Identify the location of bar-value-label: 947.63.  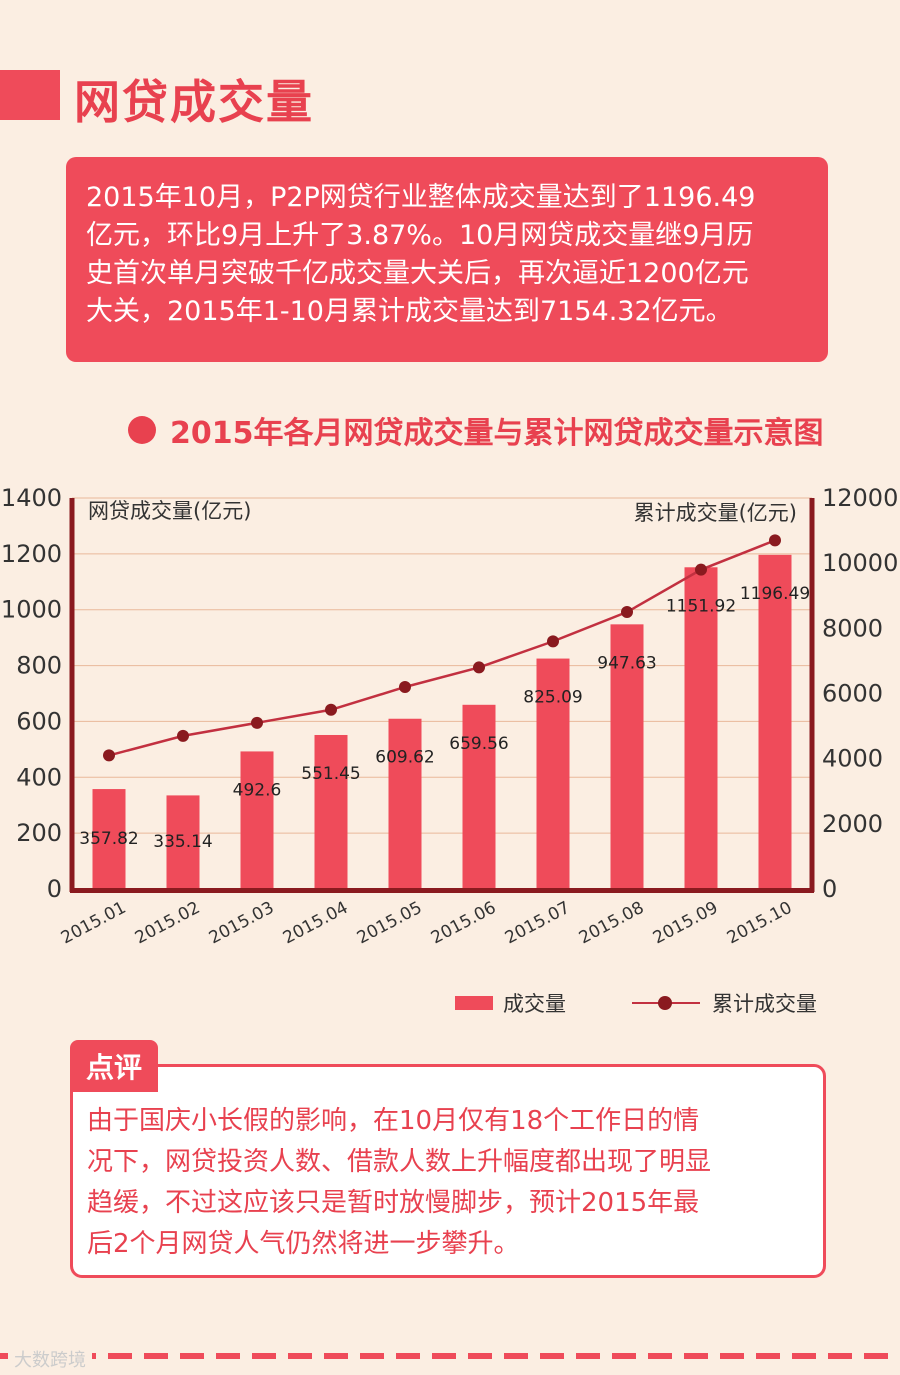
(626, 663).